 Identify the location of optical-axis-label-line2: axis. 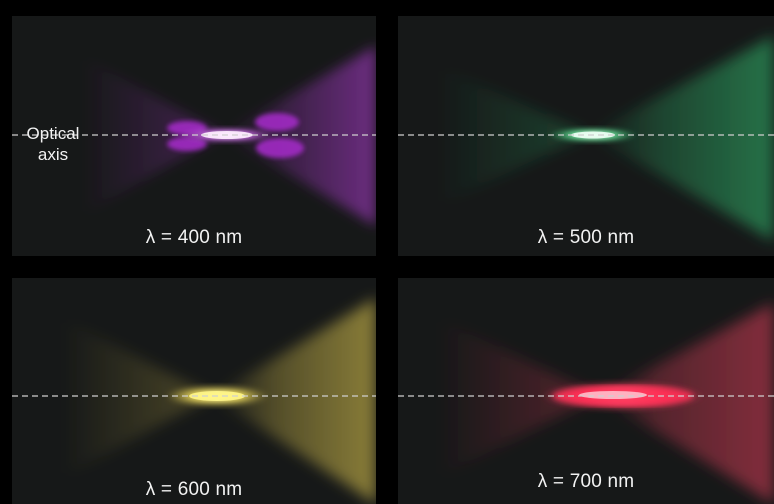
(53, 154).